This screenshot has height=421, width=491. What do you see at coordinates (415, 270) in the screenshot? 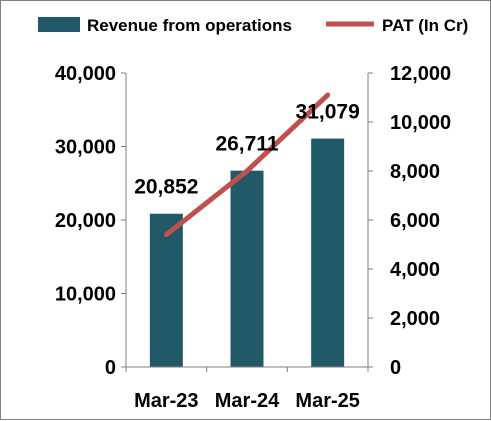
I see `y-right-tick-label: 4,000` at bounding box center [415, 270].